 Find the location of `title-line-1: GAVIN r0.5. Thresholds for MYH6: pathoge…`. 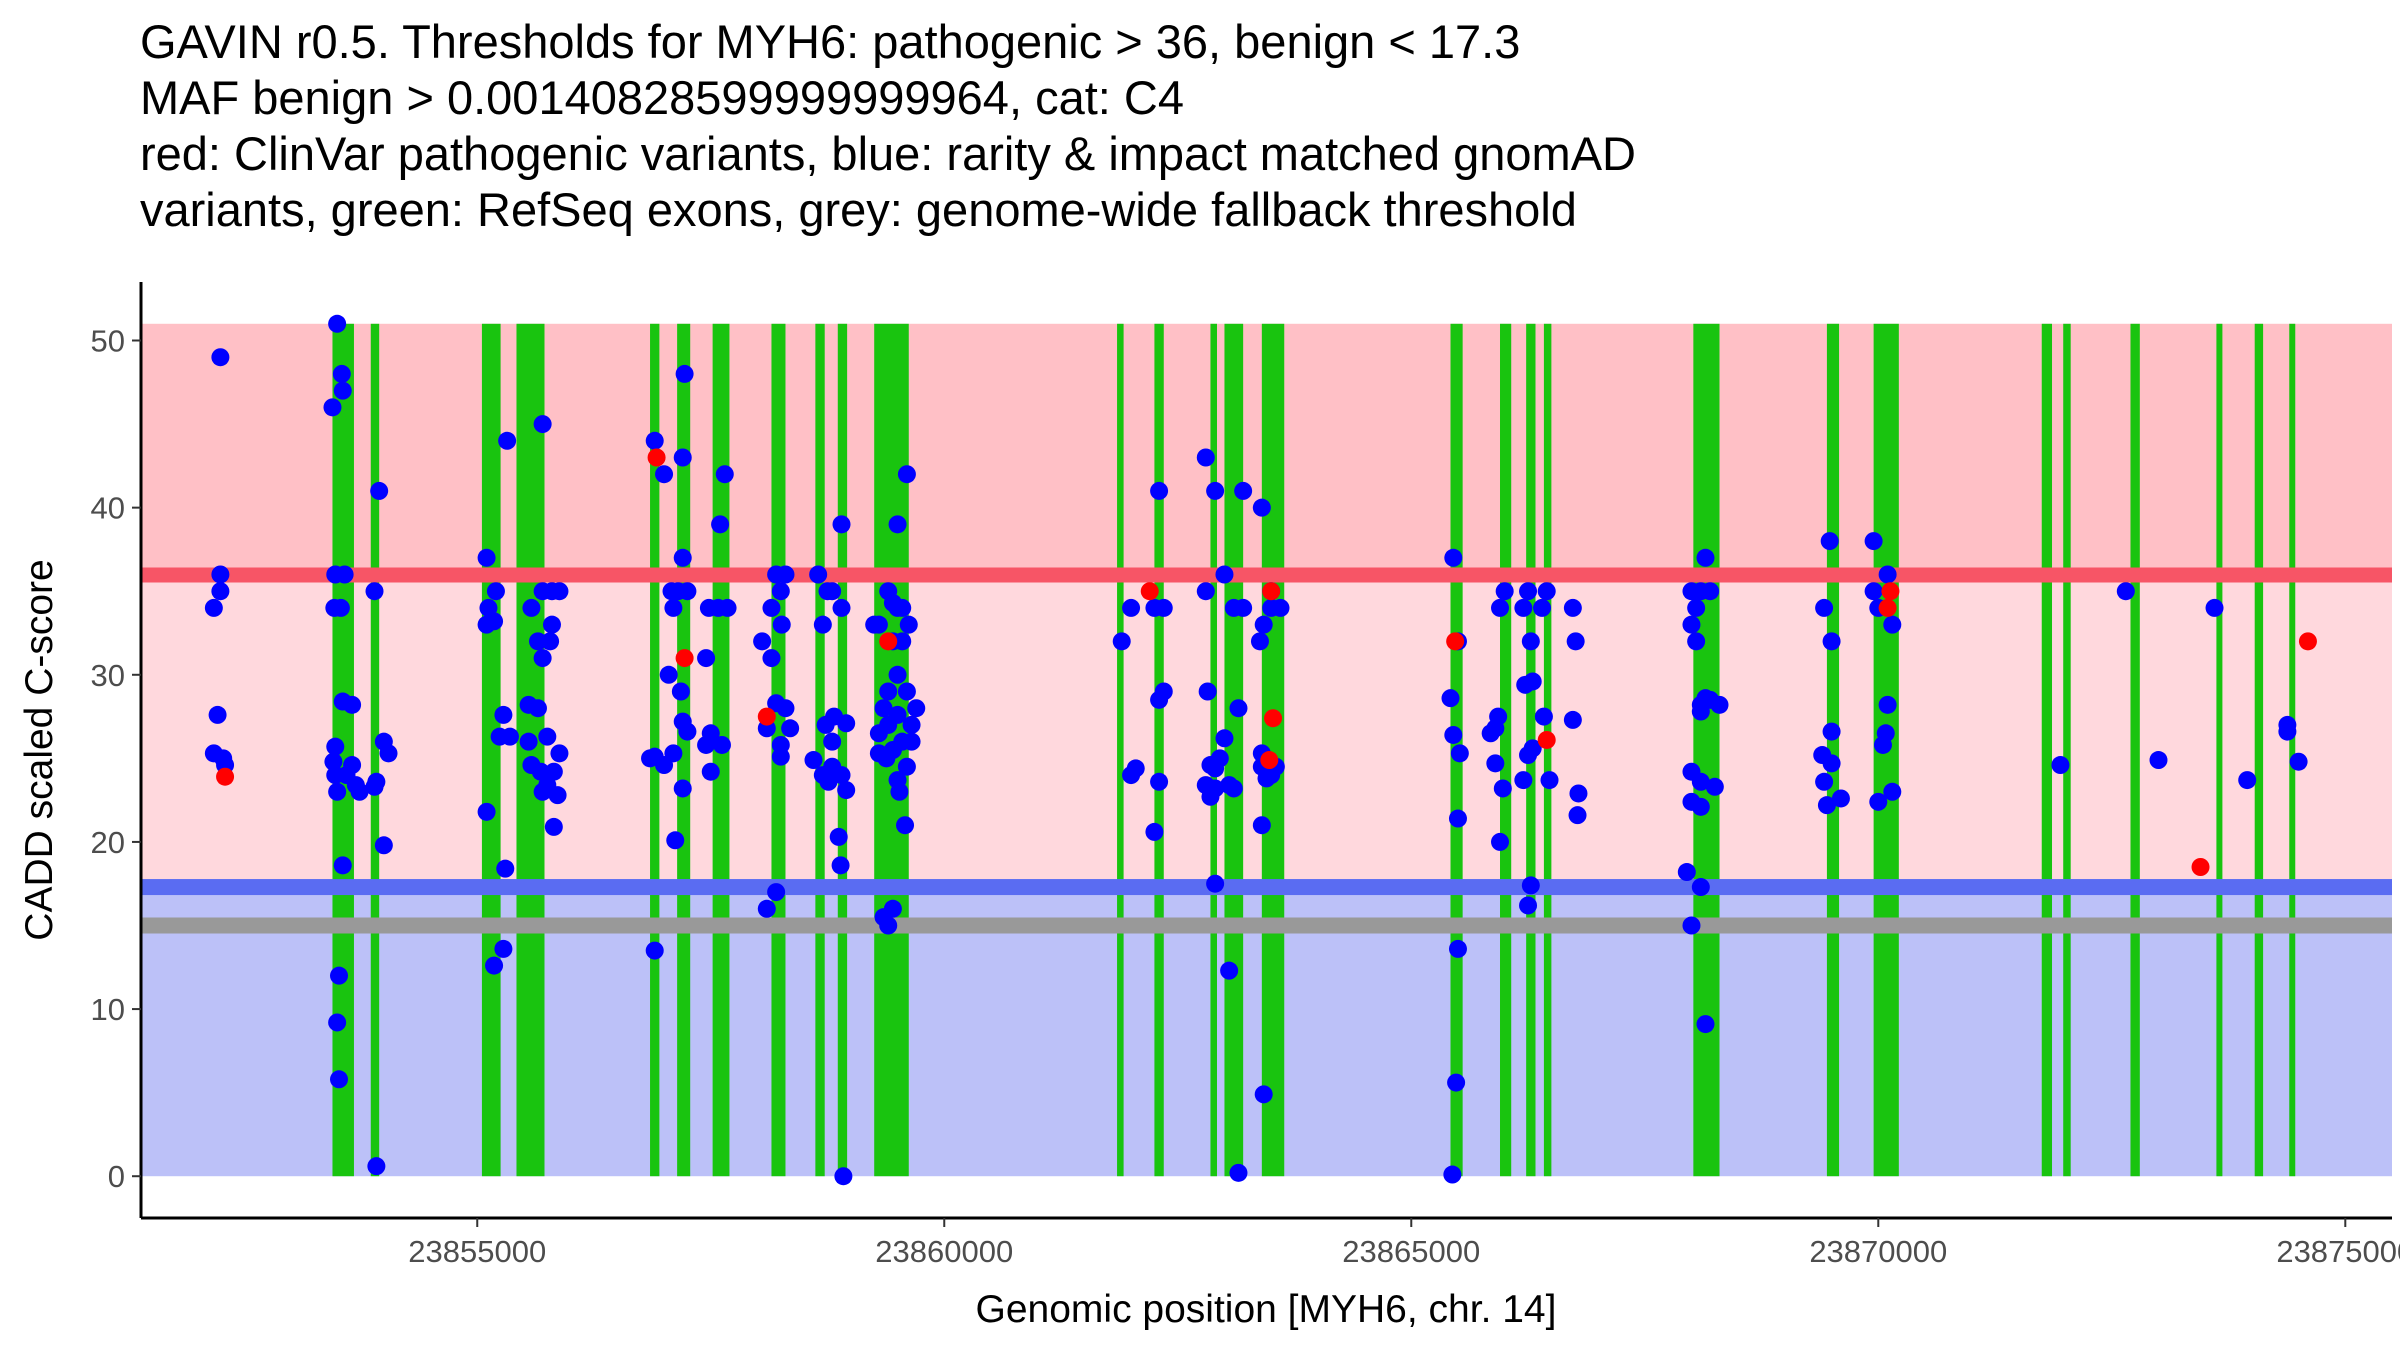

title-line-1: GAVIN r0.5. Thresholds for MYH6: pathoge… is located at coordinates (830, 41).